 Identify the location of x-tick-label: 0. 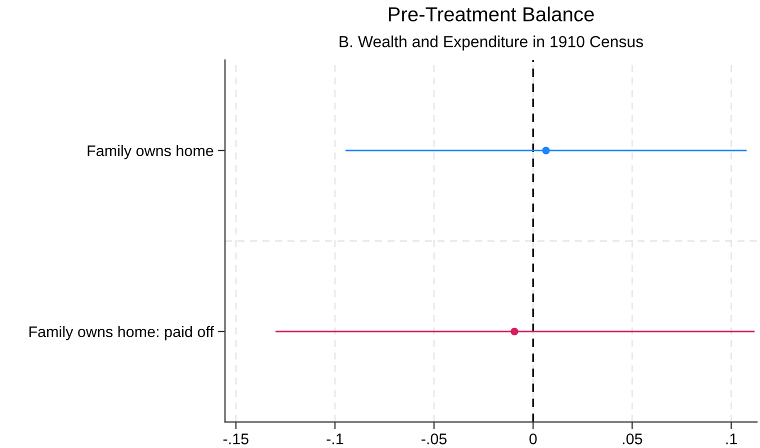
(533, 439).